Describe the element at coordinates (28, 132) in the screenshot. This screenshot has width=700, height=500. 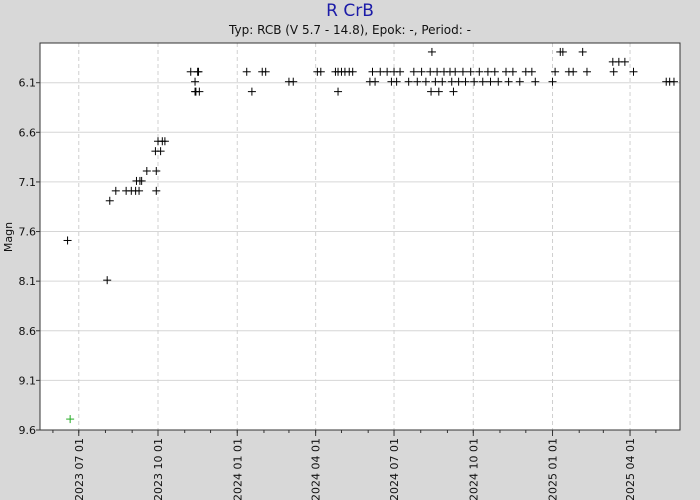
I see `y-tick-label: 6.6` at that location.